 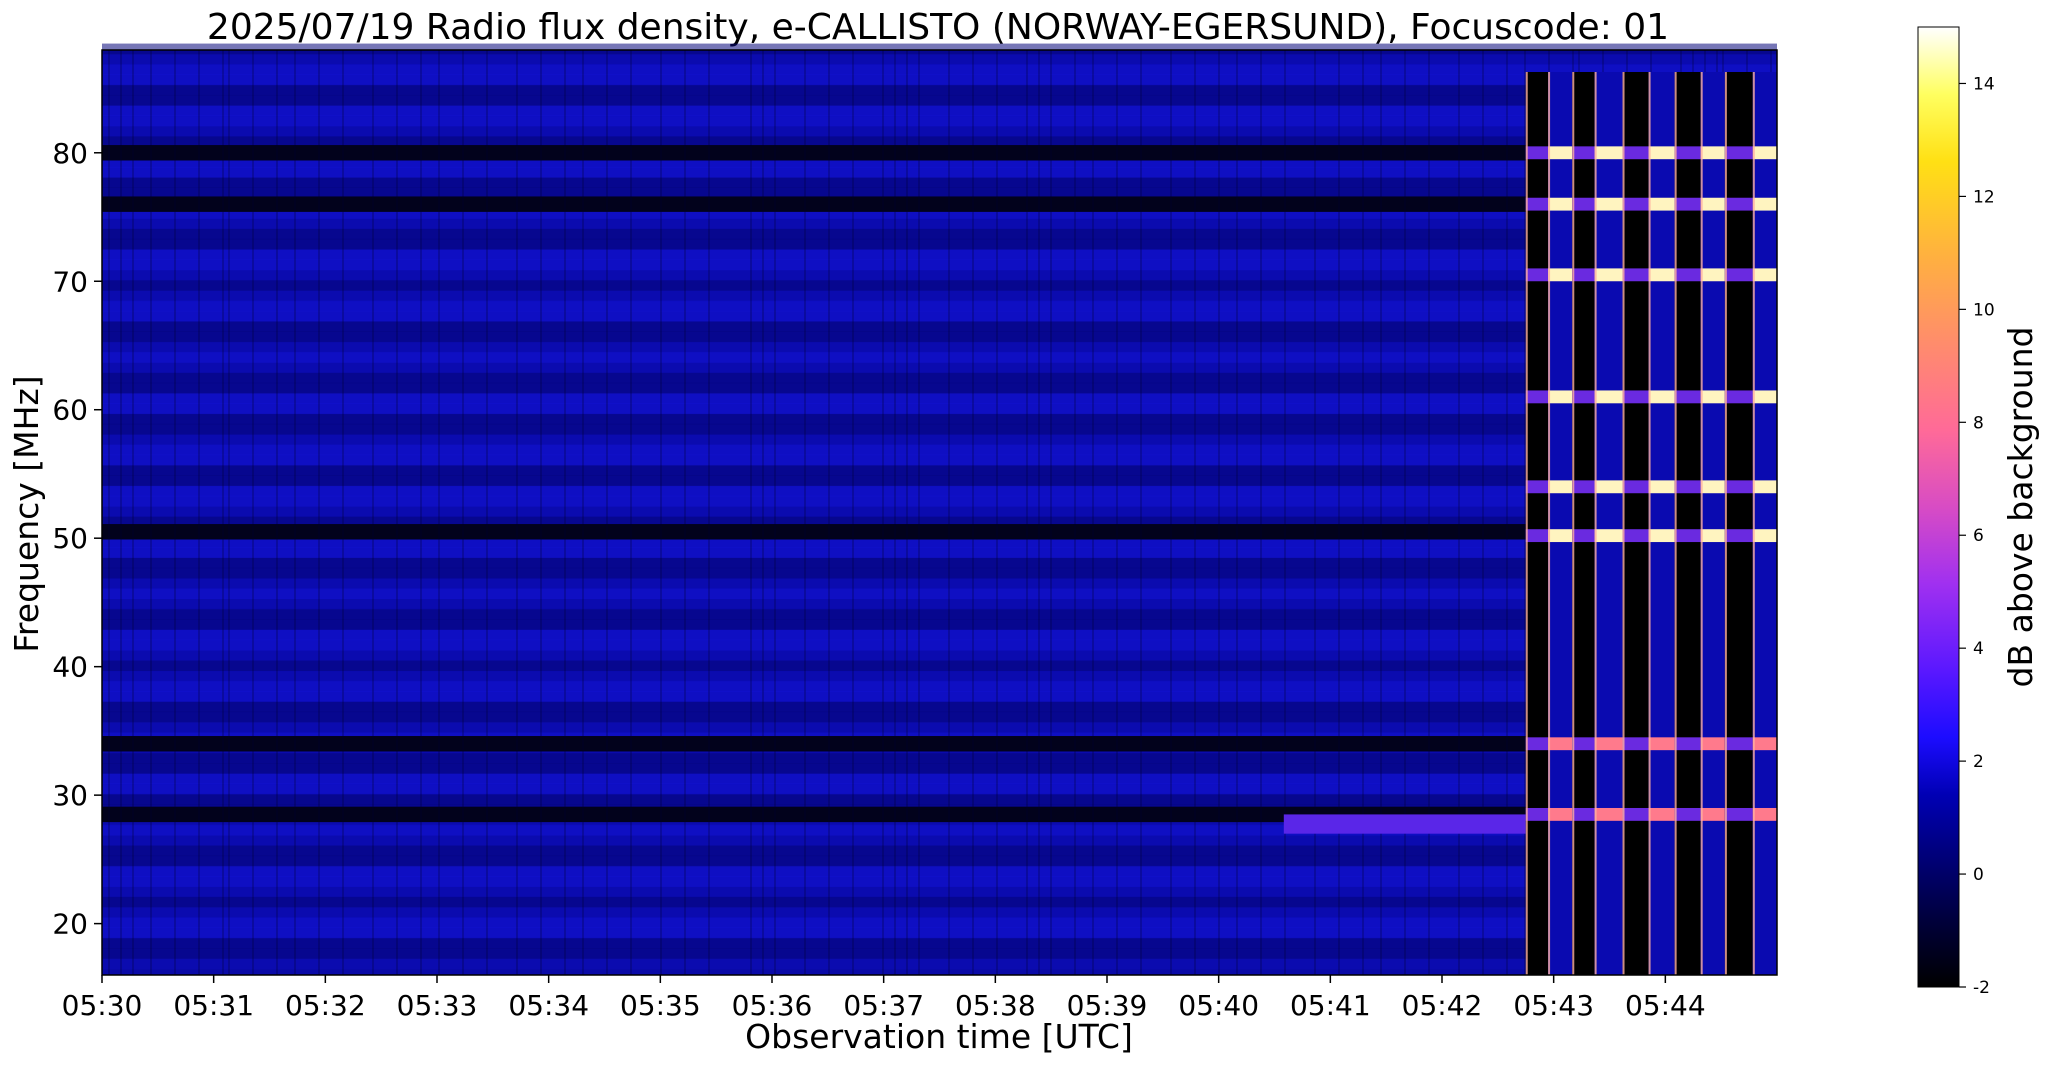 What do you see at coordinates (213, 1005) in the screenshot?
I see `x-tick-label: 05:31` at bounding box center [213, 1005].